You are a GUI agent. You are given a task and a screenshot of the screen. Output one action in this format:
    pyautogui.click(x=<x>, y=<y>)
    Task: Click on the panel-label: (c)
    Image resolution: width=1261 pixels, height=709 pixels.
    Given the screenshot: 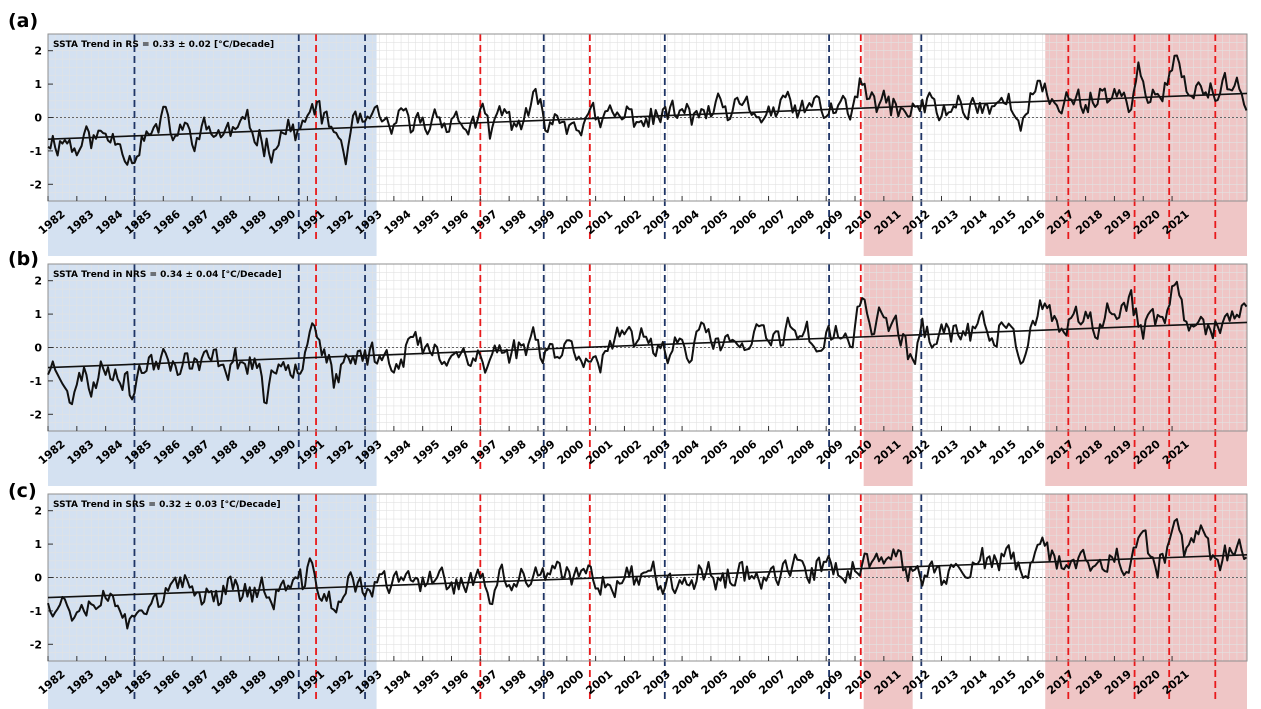 What is the action you would take?
    pyautogui.click(x=22, y=491)
    